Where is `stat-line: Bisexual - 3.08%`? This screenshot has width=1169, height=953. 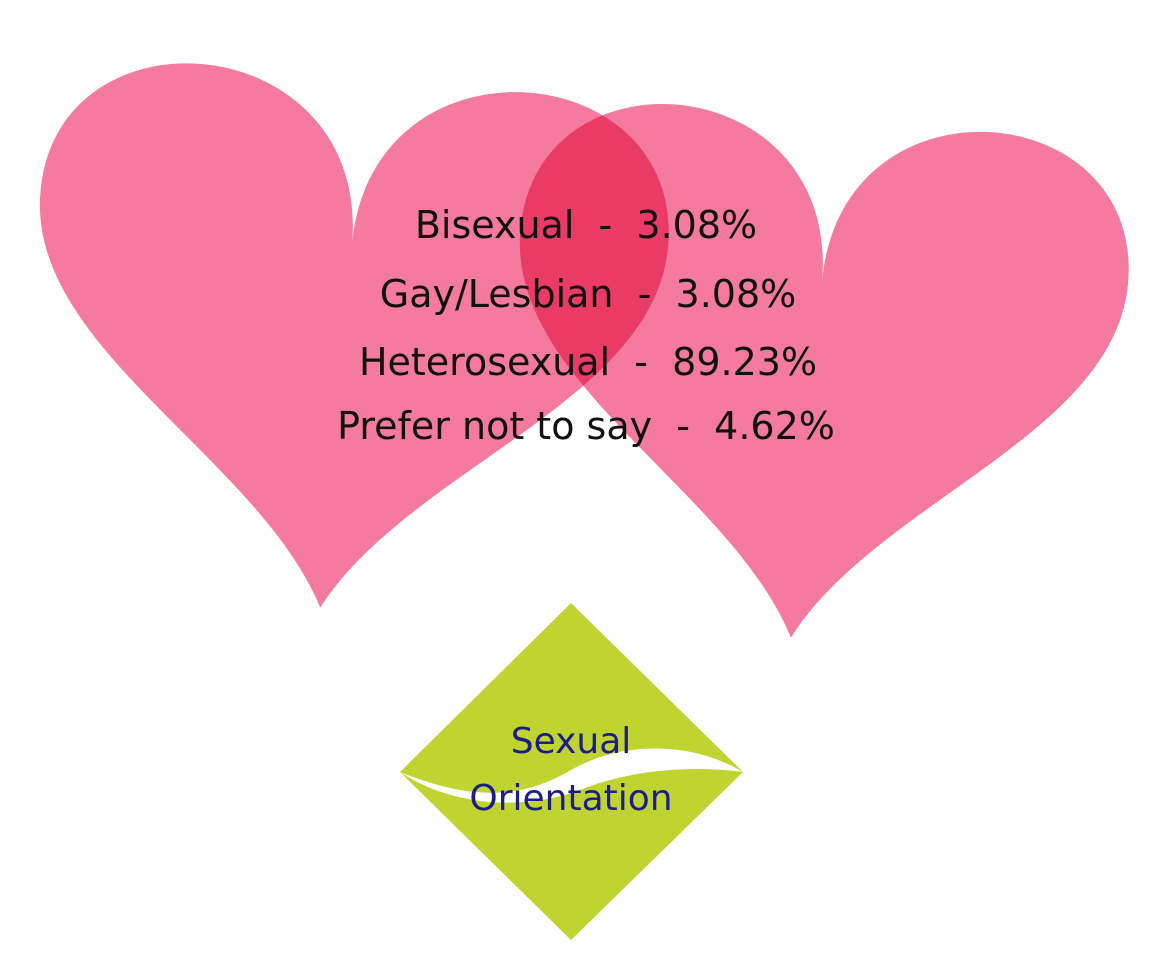
stat-line: Bisexual - 3.08% is located at coordinates (586, 225).